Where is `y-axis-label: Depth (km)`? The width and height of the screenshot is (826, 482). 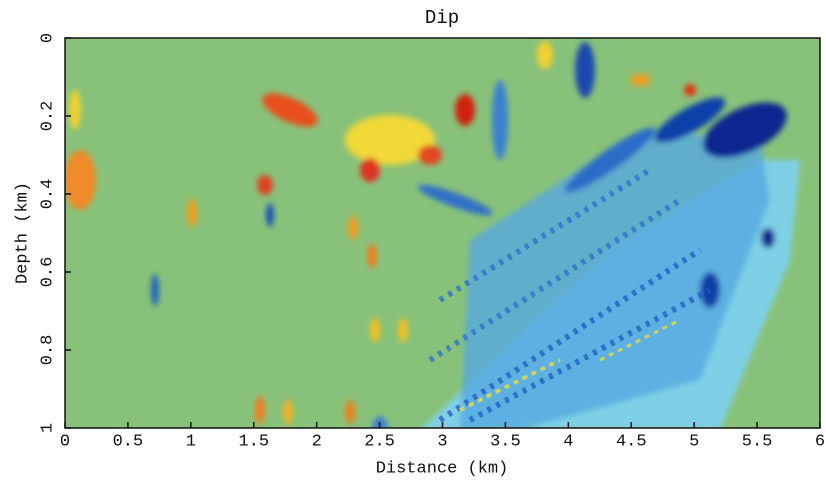
y-axis-label: Depth (km) is located at coordinates (22, 233).